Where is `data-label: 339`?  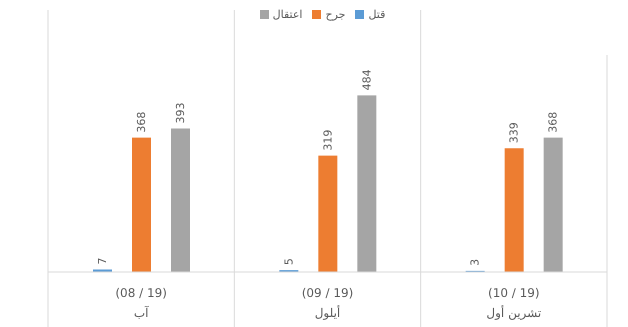 data-label: 339 is located at coordinates (514, 133).